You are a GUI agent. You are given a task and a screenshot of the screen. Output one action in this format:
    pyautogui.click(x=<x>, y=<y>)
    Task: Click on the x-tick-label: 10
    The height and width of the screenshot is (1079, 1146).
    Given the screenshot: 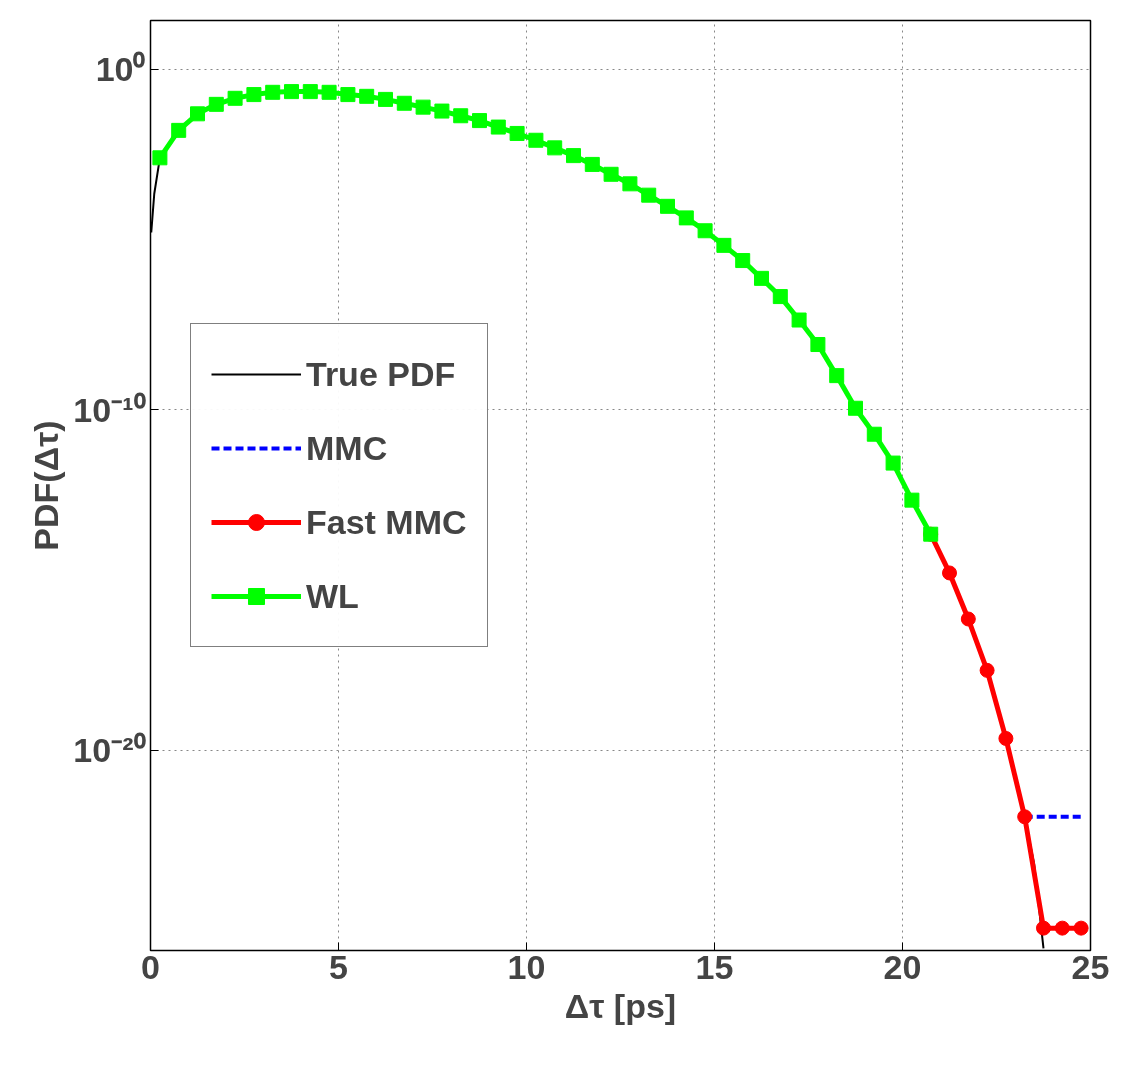 What is the action you would take?
    pyautogui.click(x=526, y=966)
    